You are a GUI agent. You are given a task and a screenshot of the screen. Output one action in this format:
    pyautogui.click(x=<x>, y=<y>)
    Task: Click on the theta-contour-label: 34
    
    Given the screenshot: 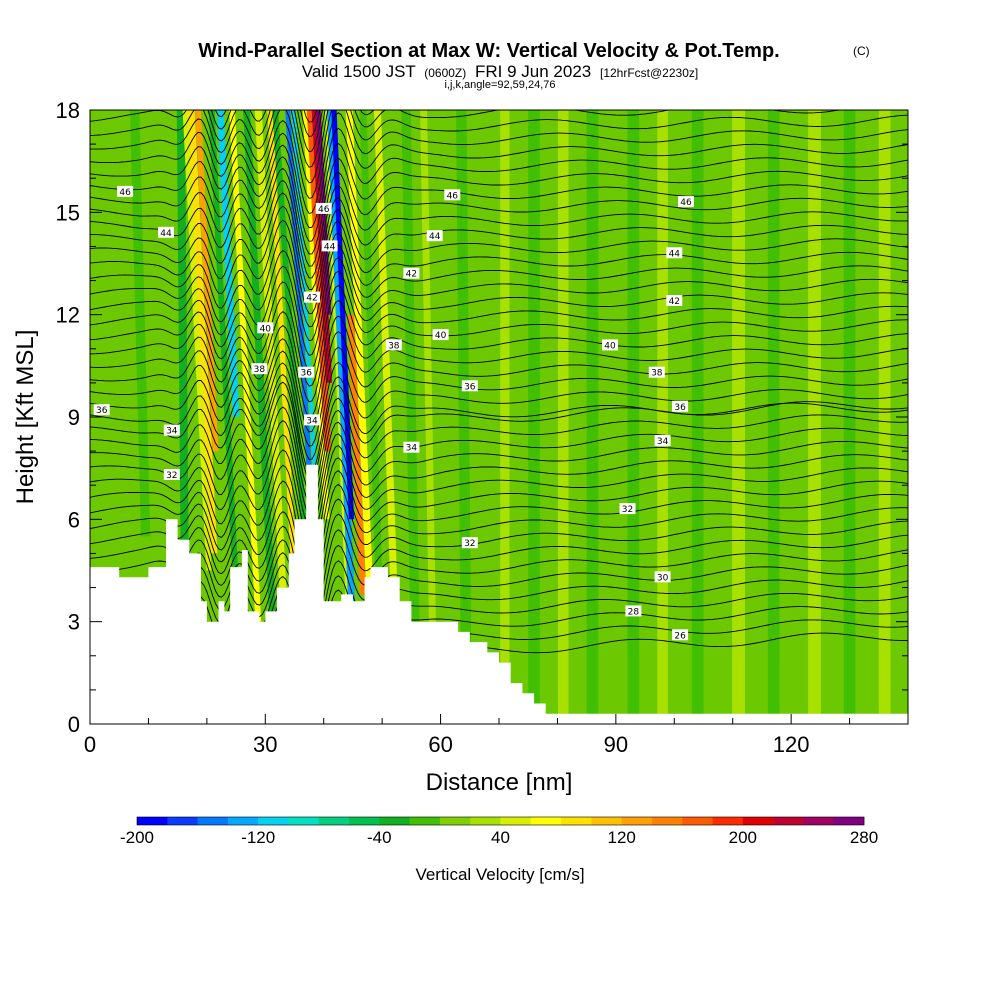 What is the action you would take?
    pyautogui.click(x=411, y=447)
    